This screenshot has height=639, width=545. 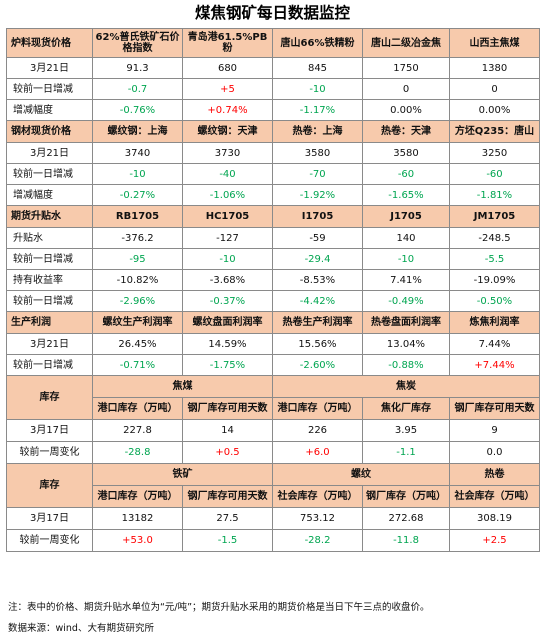 I want to click on sec3-col-header: JM1705, so click(x=494, y=216).